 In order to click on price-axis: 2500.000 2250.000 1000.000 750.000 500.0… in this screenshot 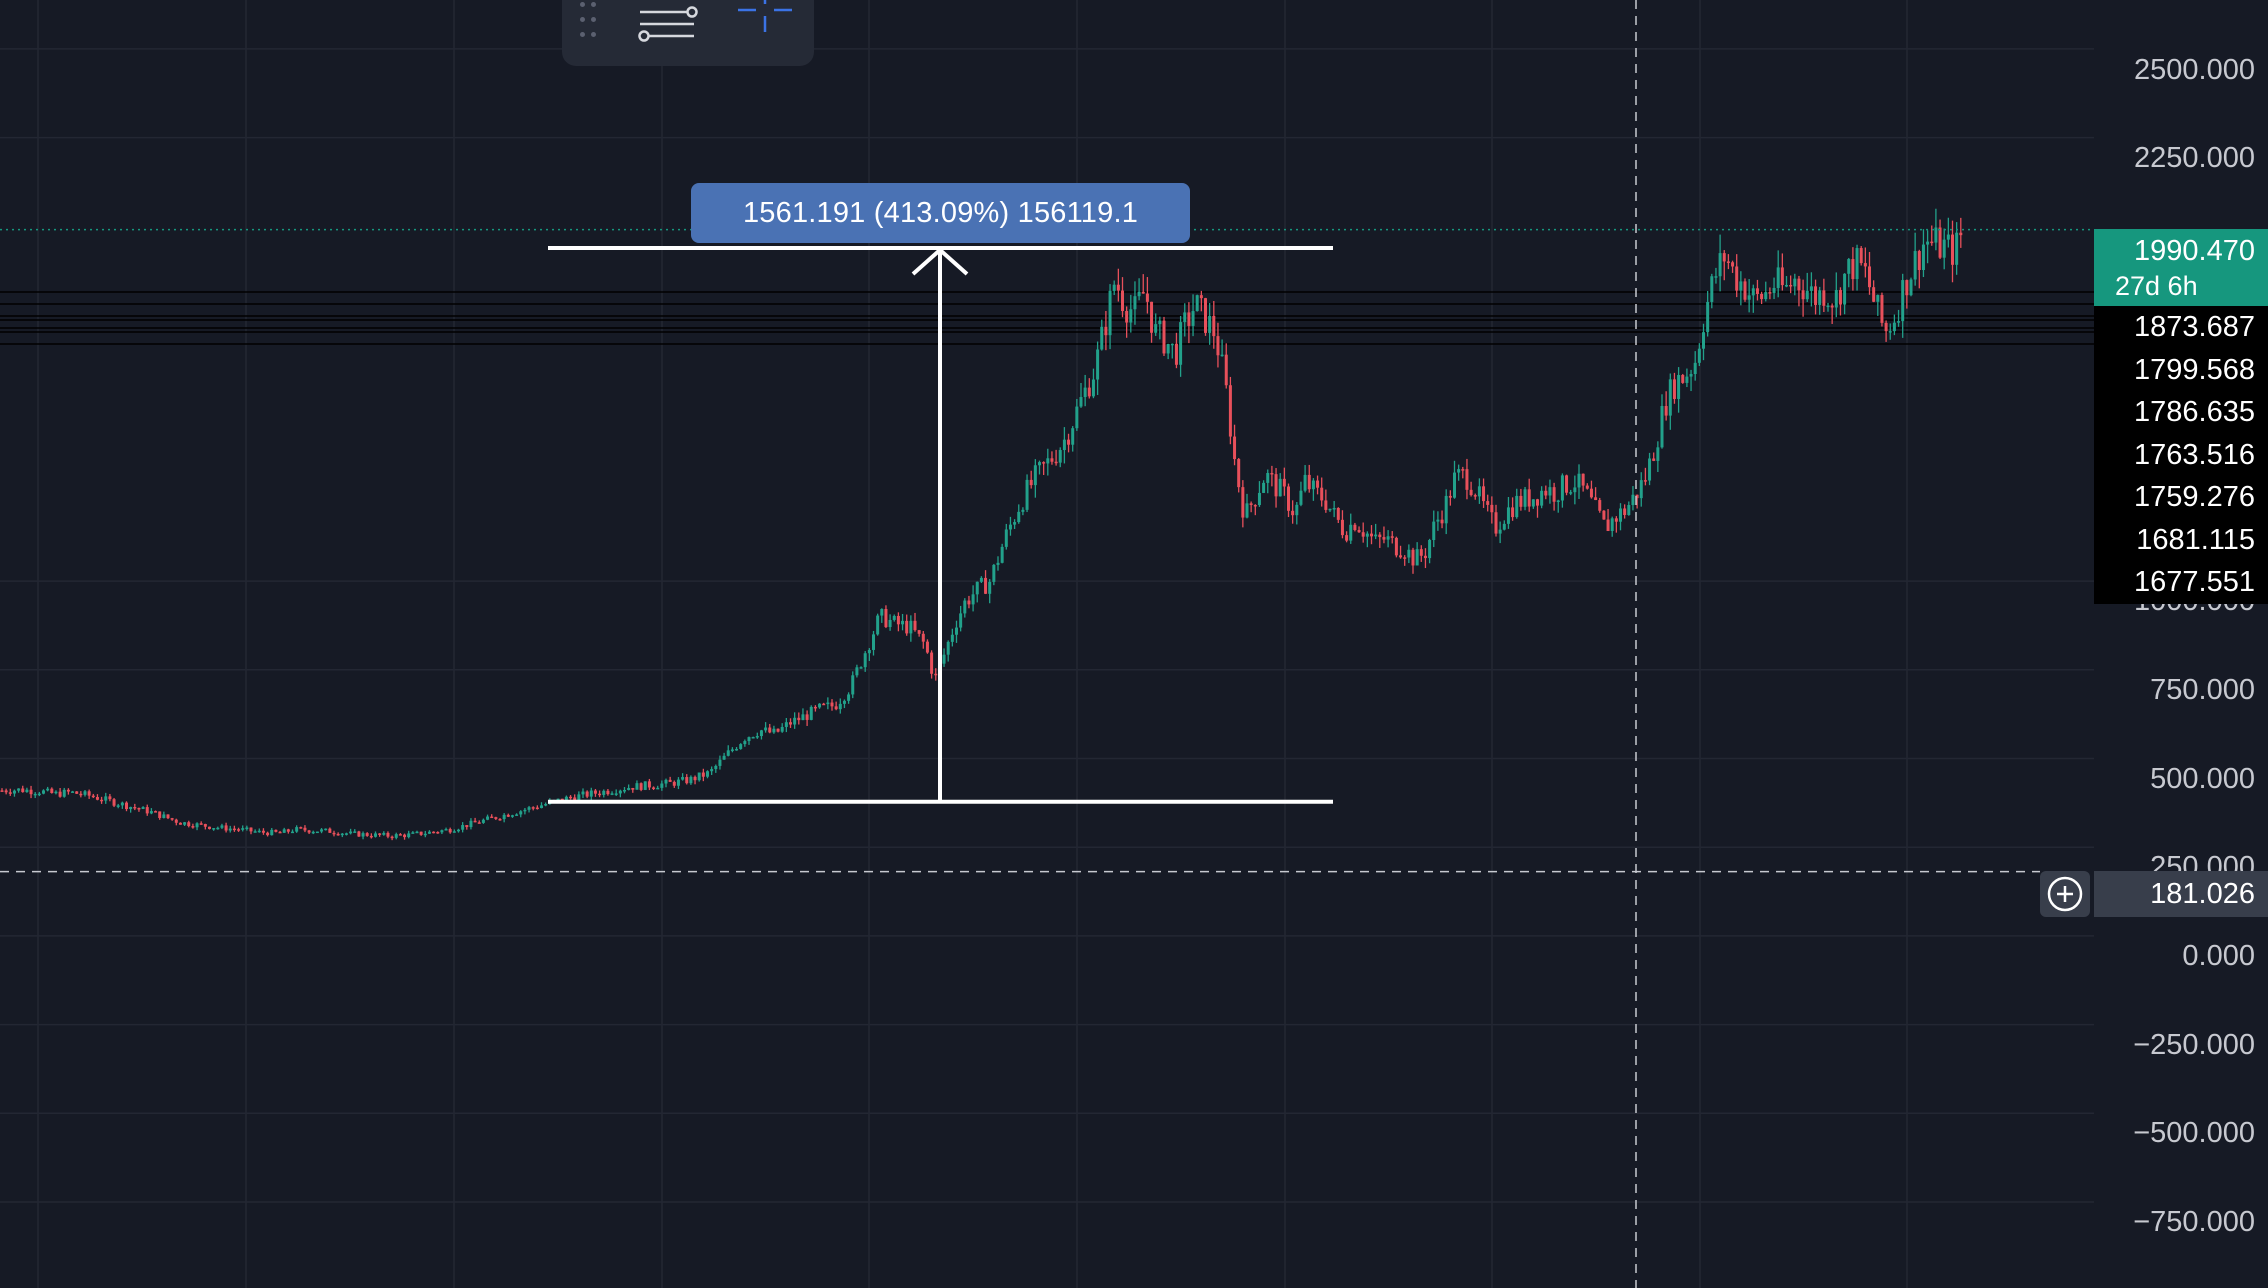, I will do `click(2181, 644)`.